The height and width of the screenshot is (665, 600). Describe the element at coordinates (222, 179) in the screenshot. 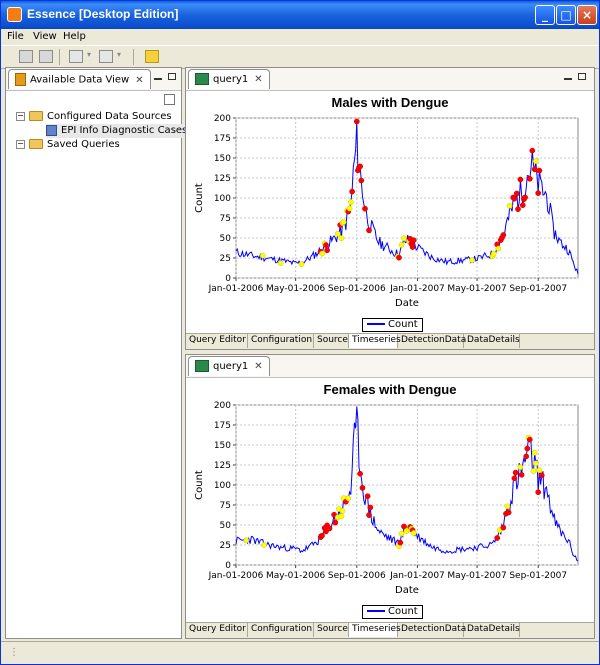

I see `y-tick-label: 125` at that location.